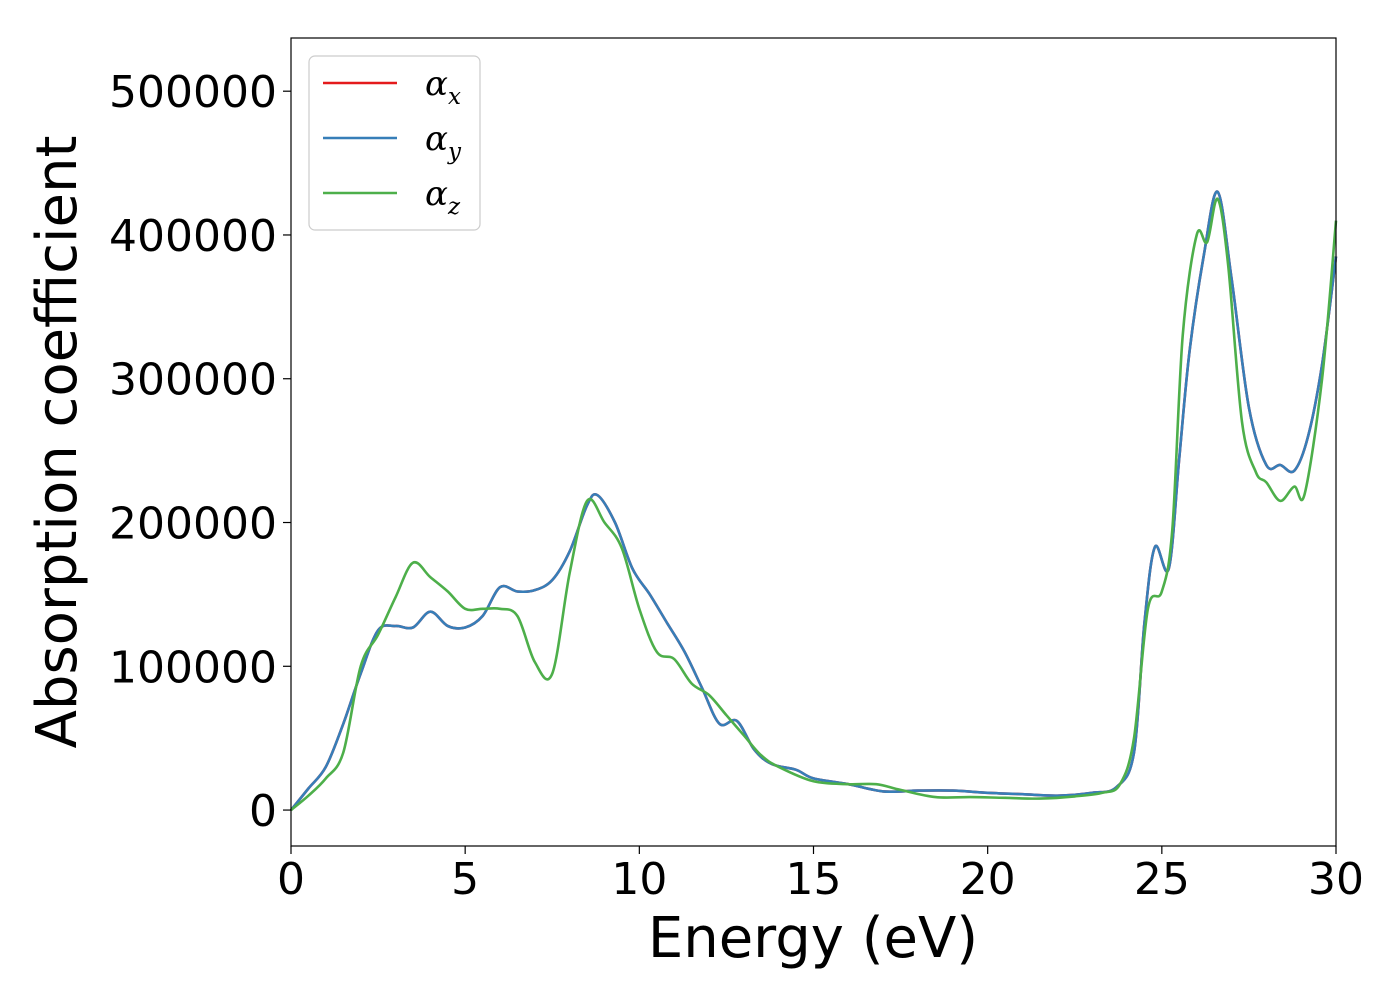 The width and height of the screenshot is (1400, 1000). What do you see at coordinates (454, 207) in the screenshot?
I see `legend-label-subscript: z` at bounding box center [454, 207].